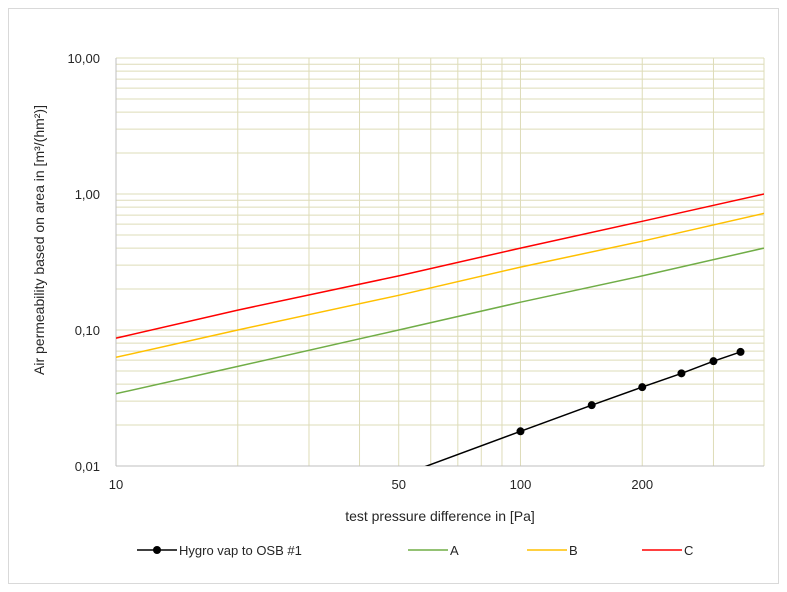 The width and height of the screenshot is (787, 592). Describe the element at coordinates (83, 58) in the screenshot. I see `y-tick-label: 10,00` at that location.